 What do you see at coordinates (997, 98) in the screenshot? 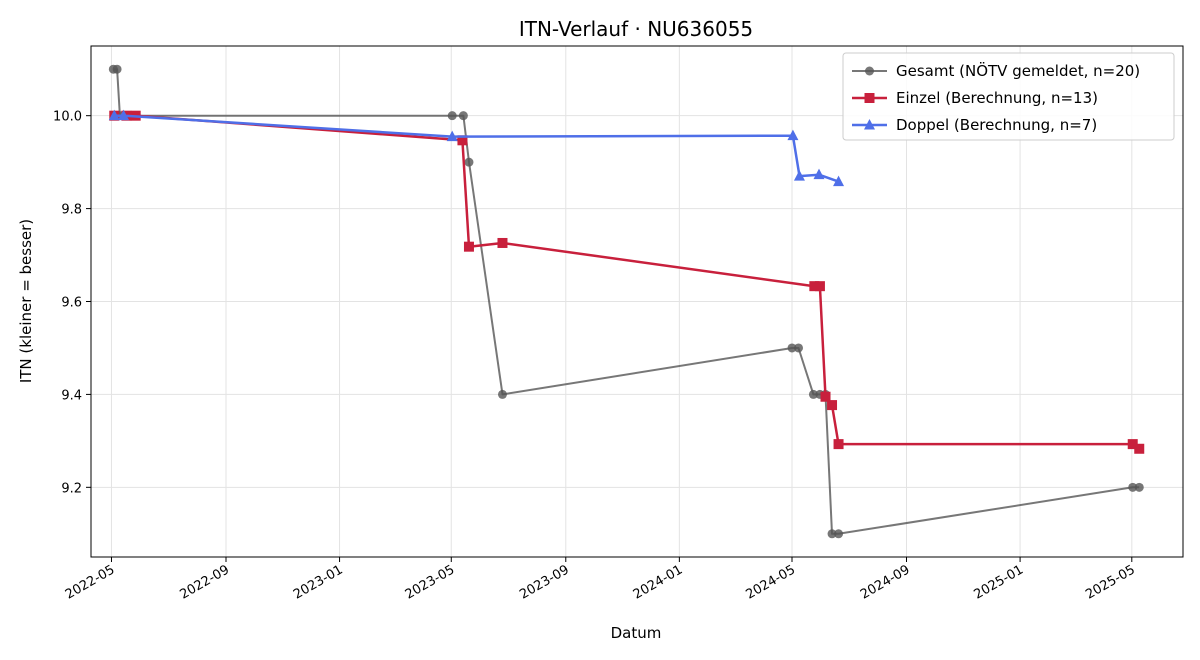
I see `legend-label: Einzel (Berechnung, n=13)` at bounding box center [997, 98].